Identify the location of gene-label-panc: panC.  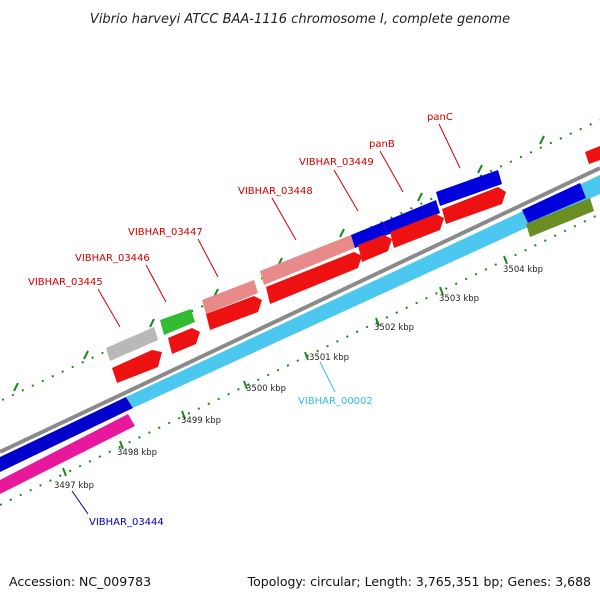
(440, 117).